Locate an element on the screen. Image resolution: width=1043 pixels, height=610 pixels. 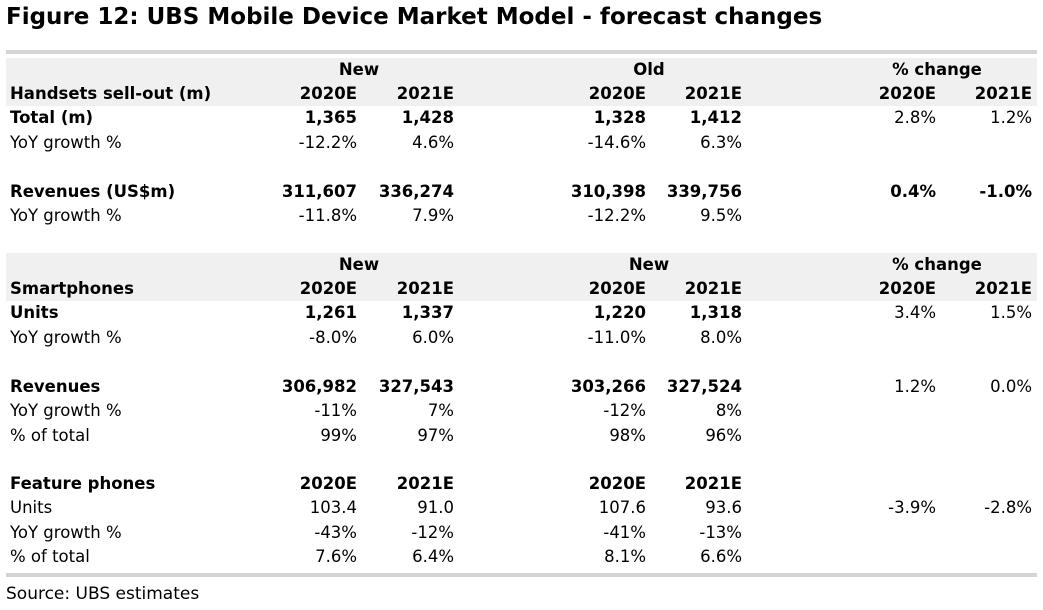
table-cell: 7.6% is located at coordinates (336, 556).